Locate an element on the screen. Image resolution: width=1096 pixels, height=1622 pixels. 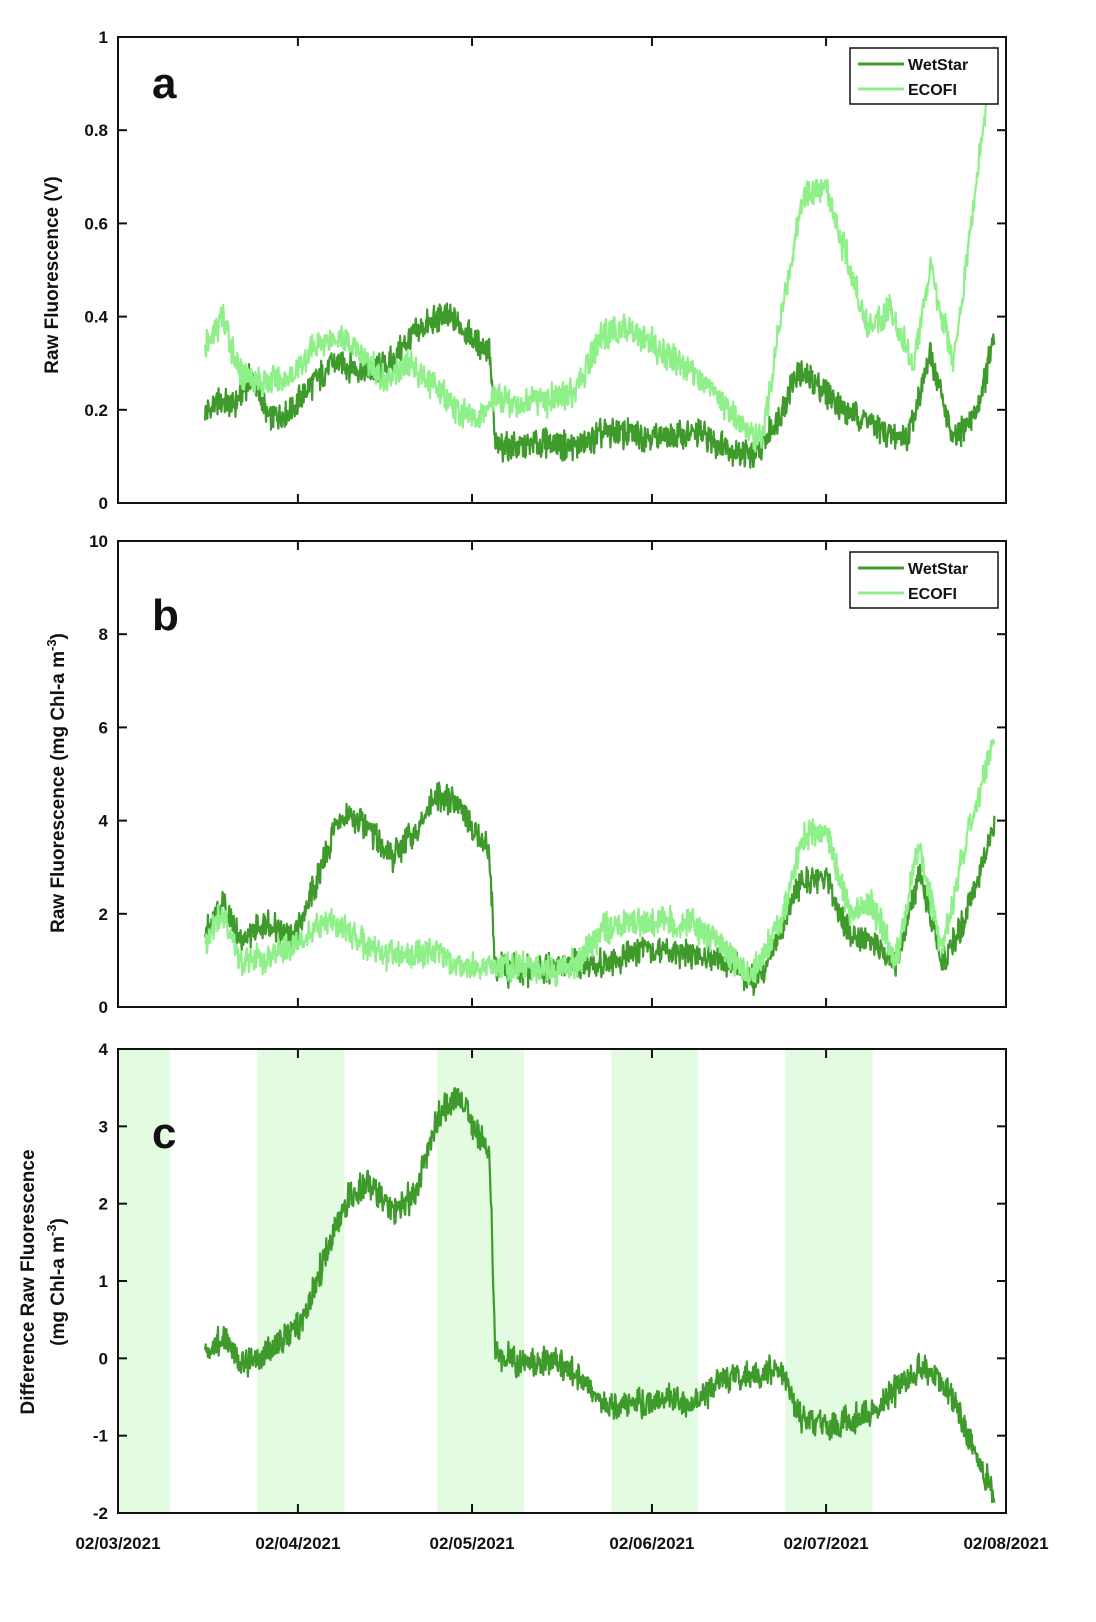
legend-a: WetStar ECOFI is located at coordinates (924, 76).